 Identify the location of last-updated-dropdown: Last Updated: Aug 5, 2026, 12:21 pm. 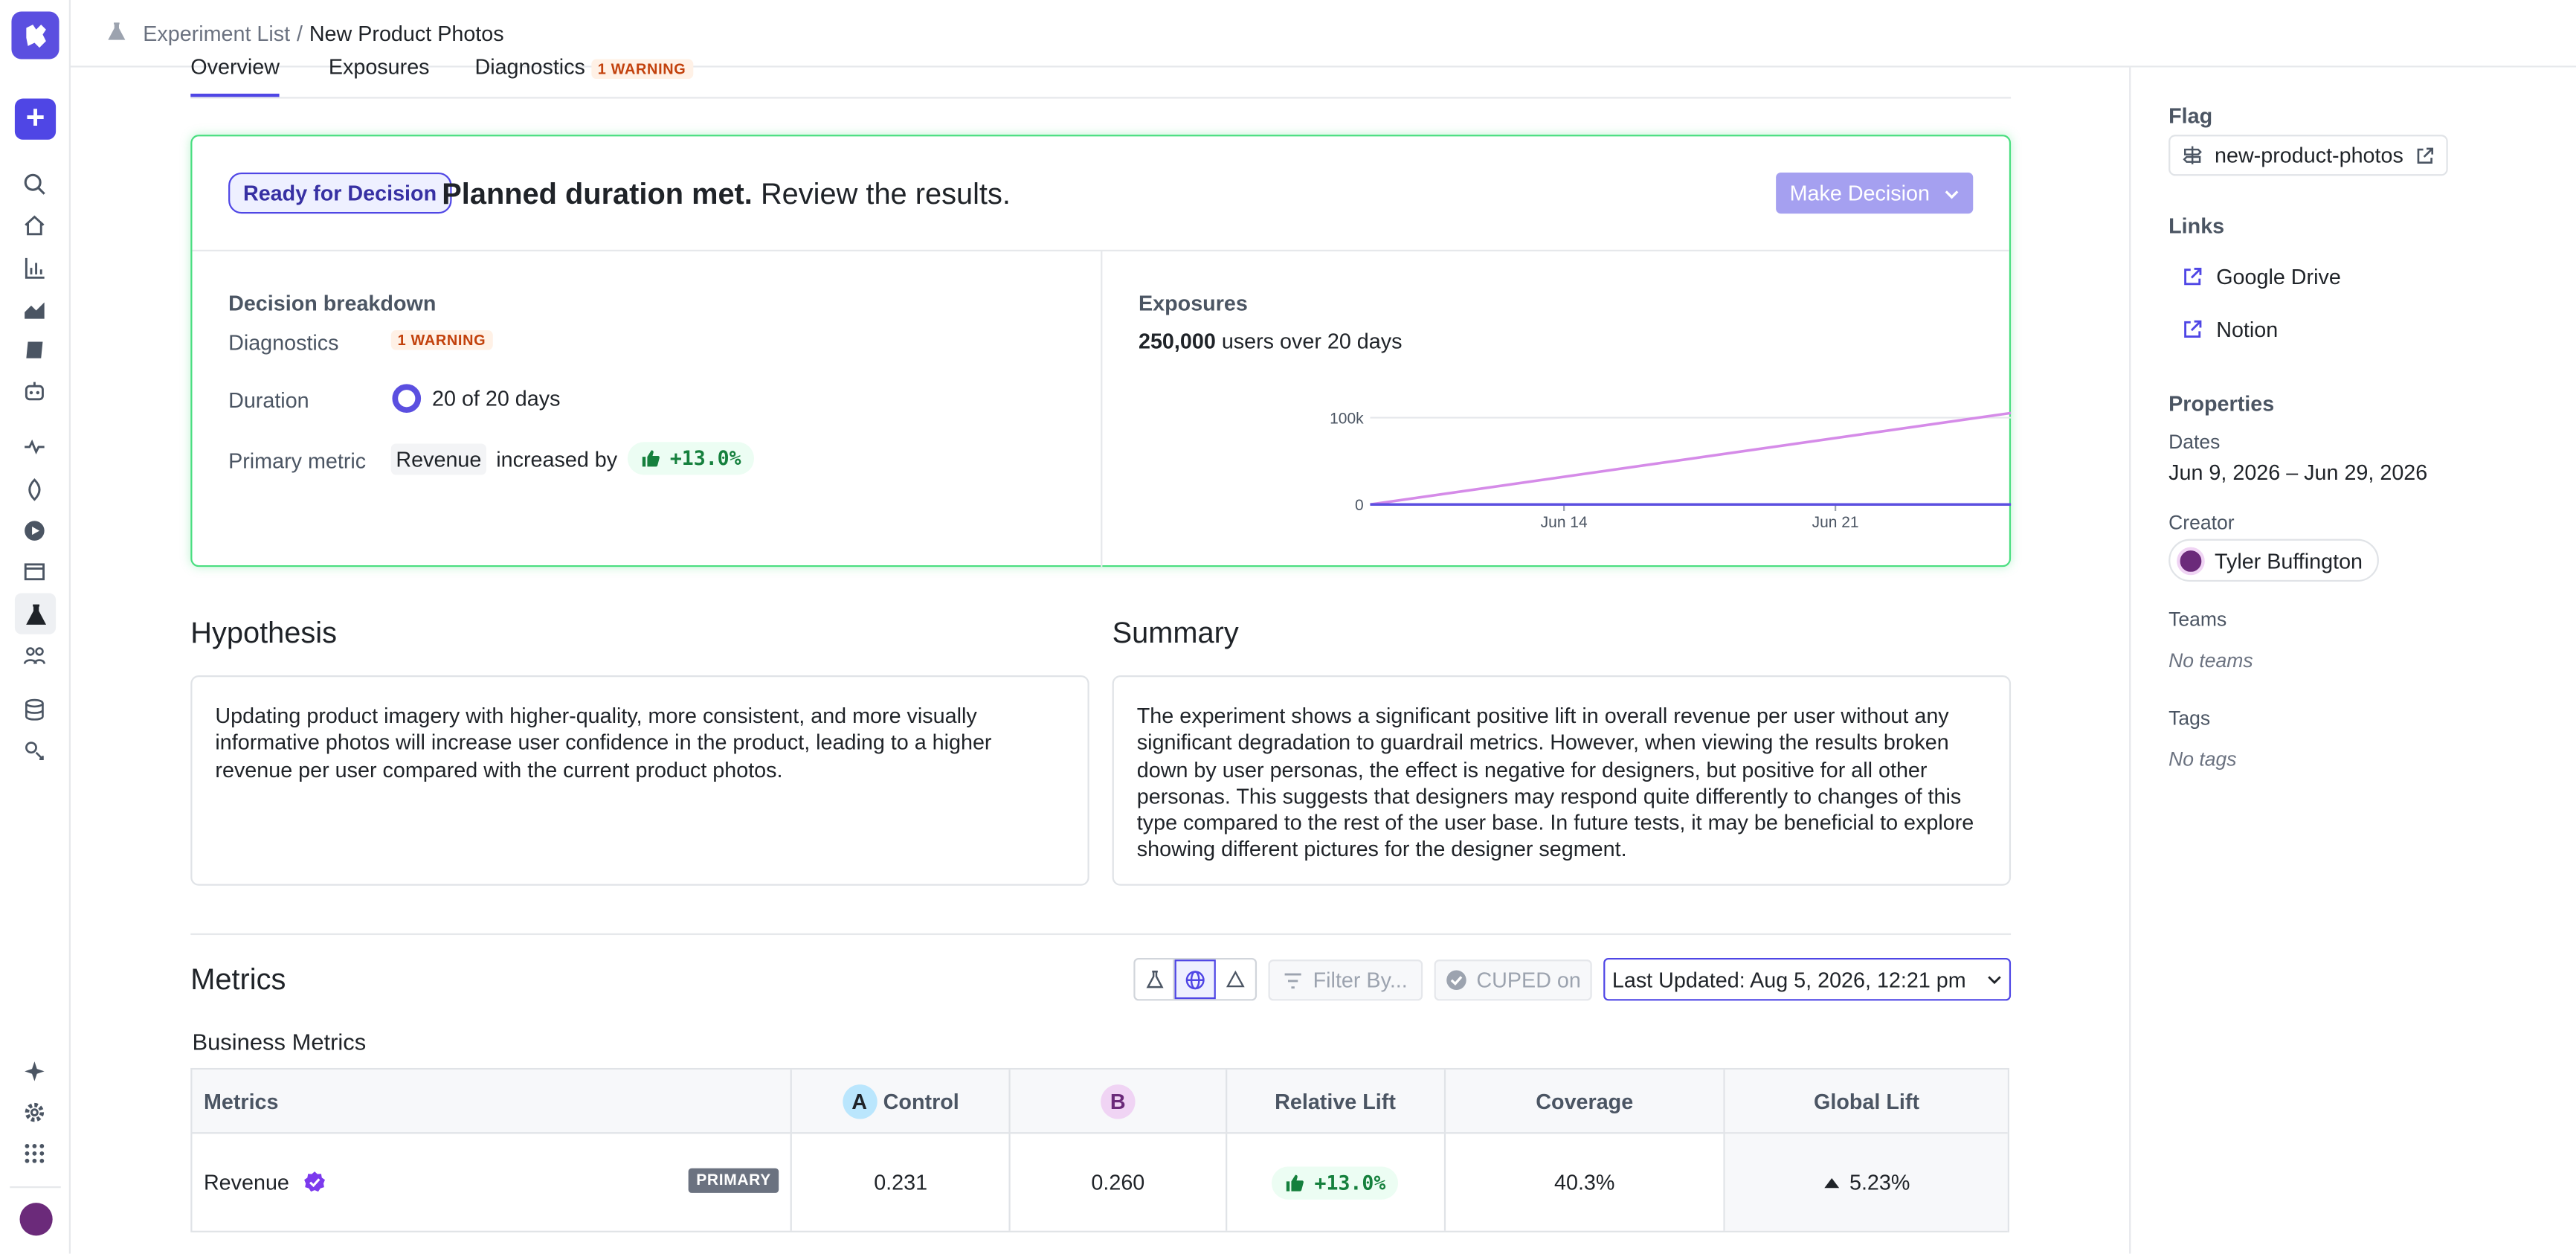
(1807, 979).